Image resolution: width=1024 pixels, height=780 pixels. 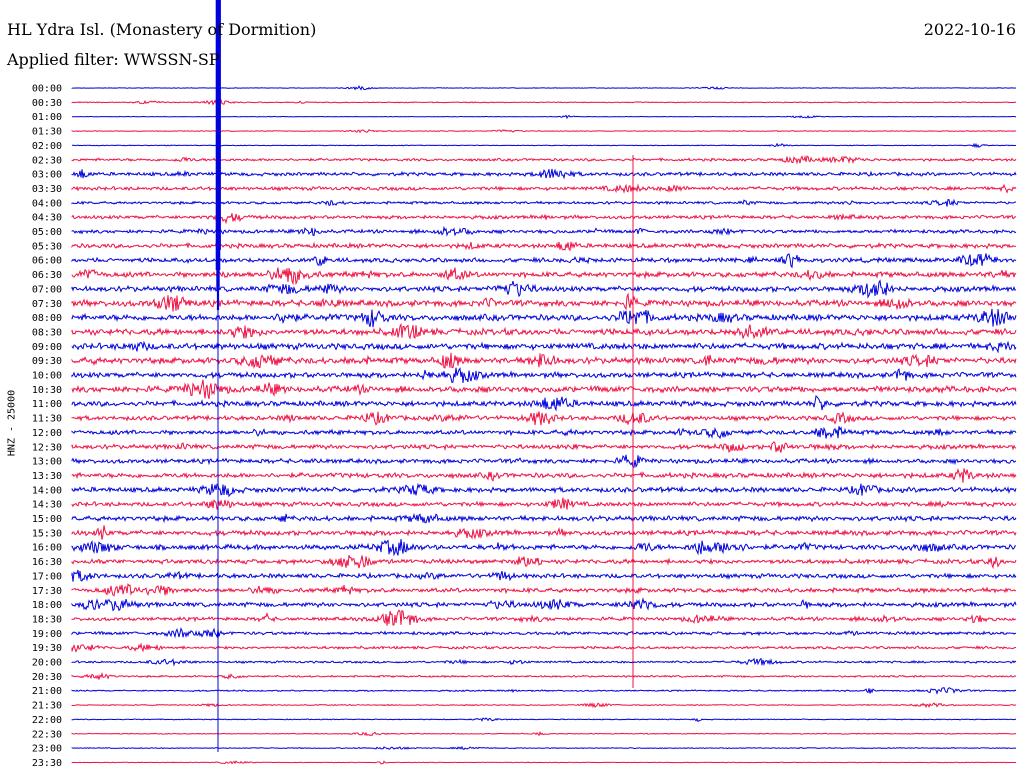 I want to click on row-time-label: 17:00, so click(x=47, y=576).